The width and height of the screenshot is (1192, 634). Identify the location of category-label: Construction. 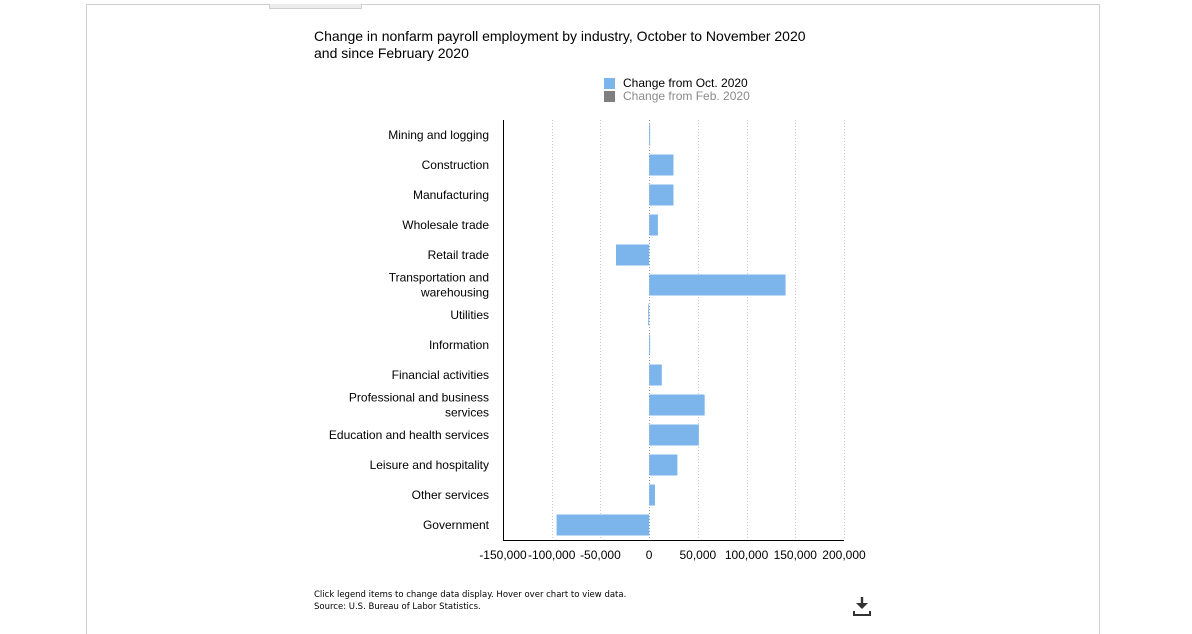
(455, 165).